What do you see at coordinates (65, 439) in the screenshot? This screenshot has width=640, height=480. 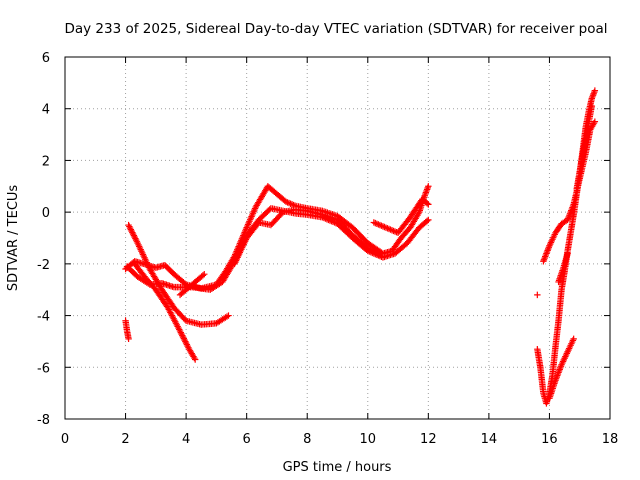 I see `x-tick-label: 0` at bounding box center [65, 439].